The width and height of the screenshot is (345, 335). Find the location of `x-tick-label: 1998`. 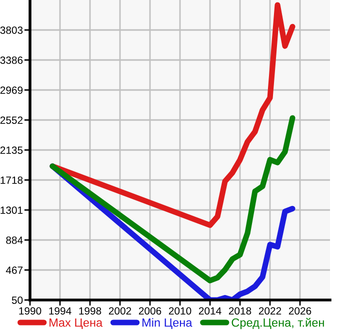

x-tick-label: 1998 is located at coordinates (90, 311).